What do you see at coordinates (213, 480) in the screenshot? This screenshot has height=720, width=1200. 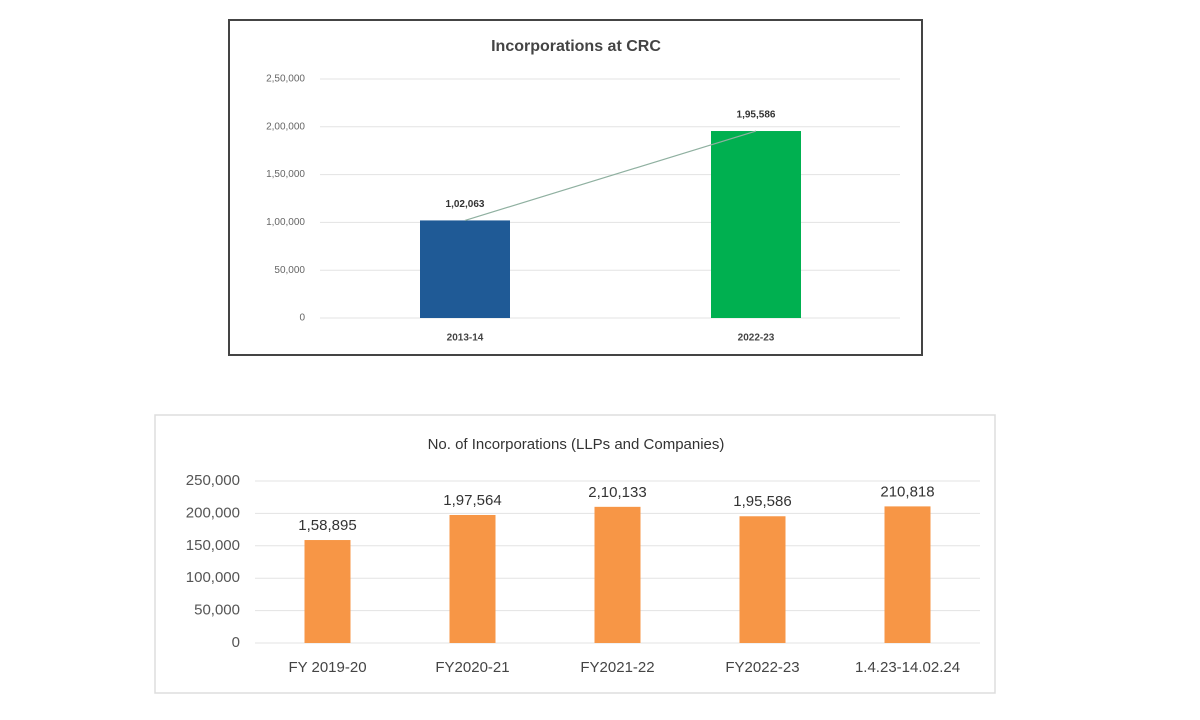 I see `y-tick-label: 250,000` at bounding box center [213, 480].